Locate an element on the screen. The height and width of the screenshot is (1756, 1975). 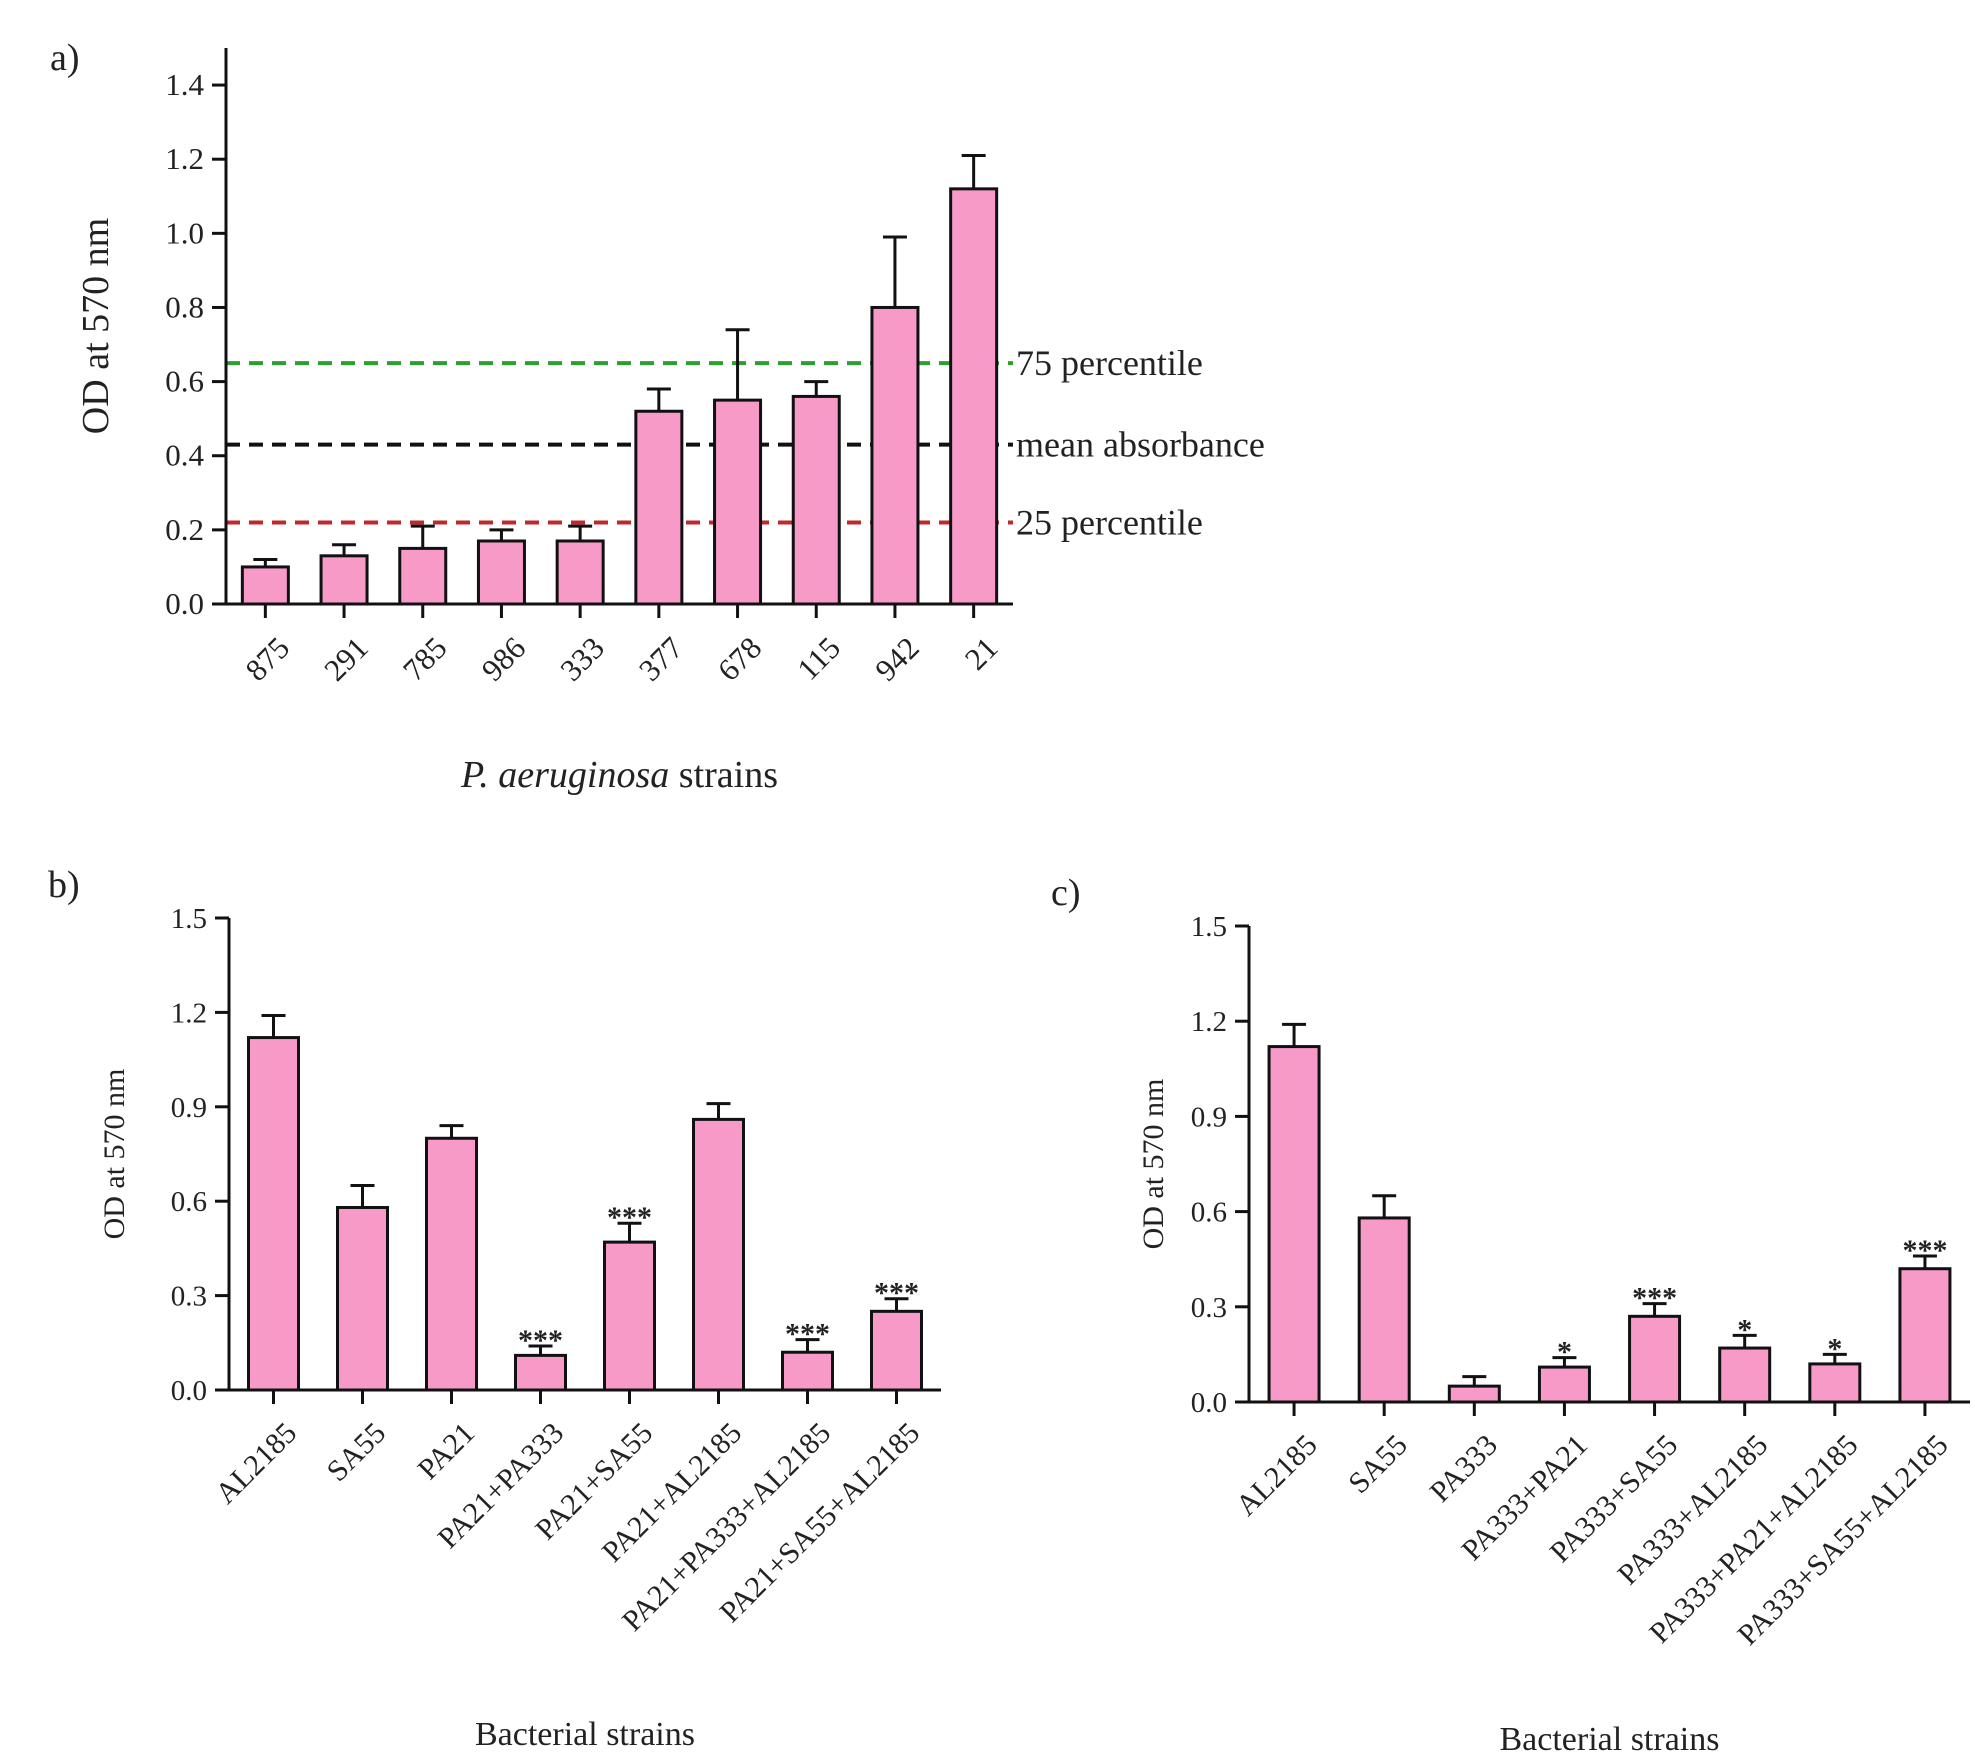
panel-label: b) is located at coordinates (64, 885).